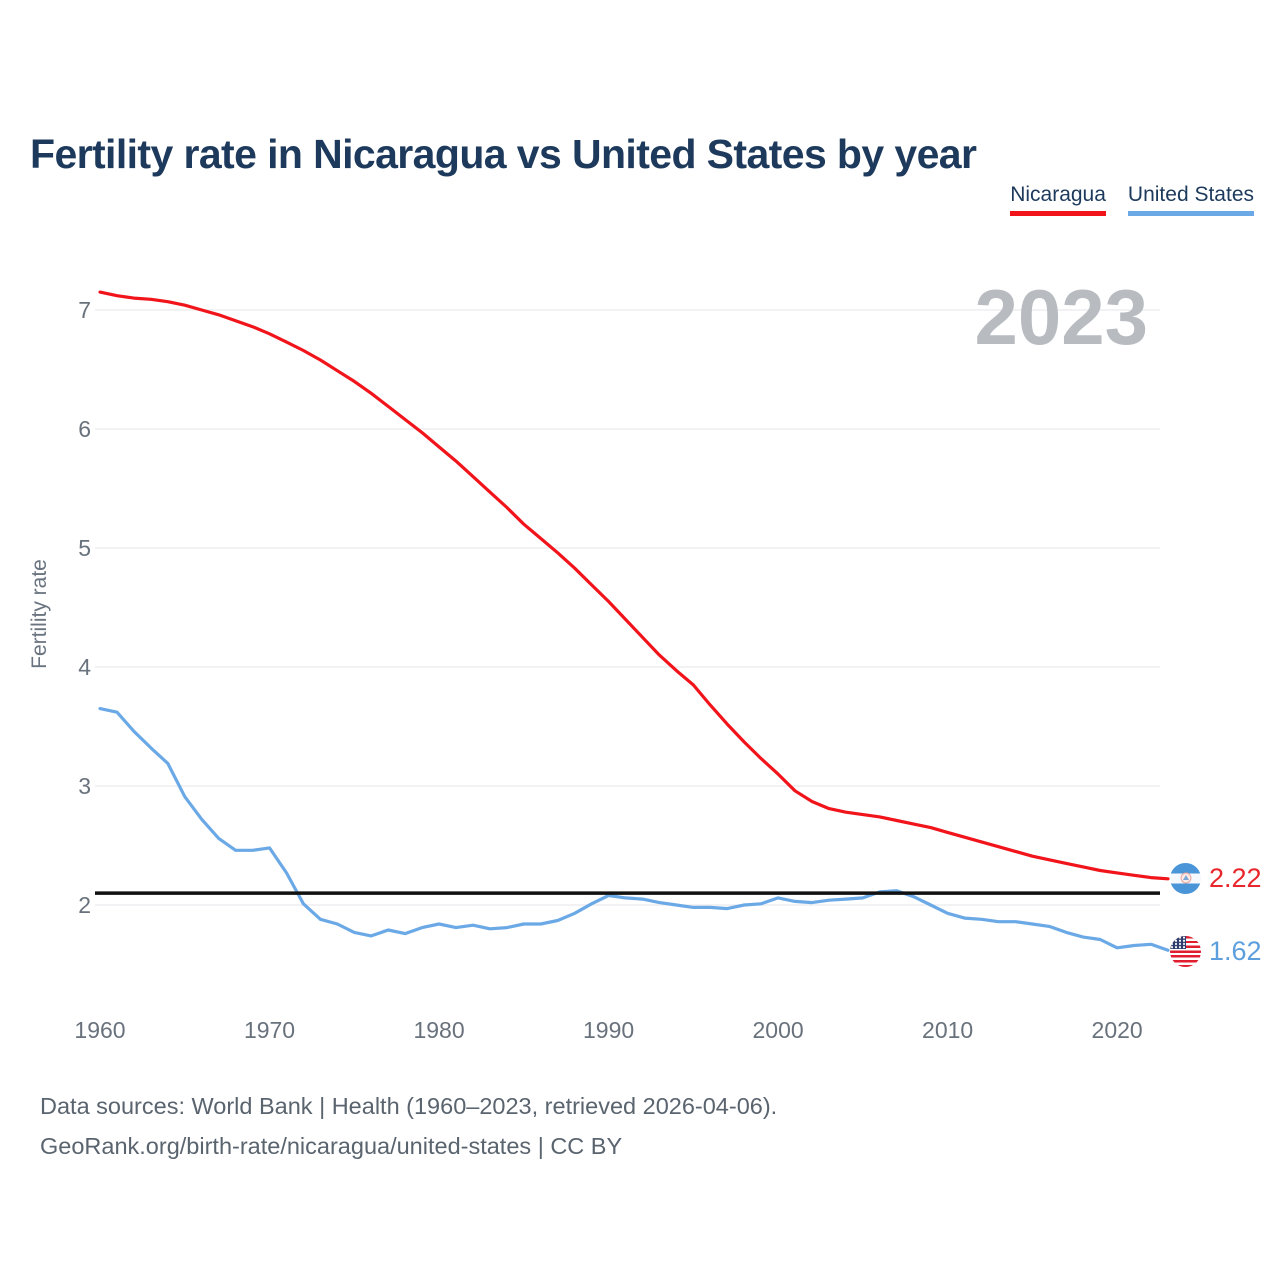 The image size is (1280, 1285). Describe the element at coordinates (438, 1030) in the screenshot. I see `x-tick-label: 1980` at that location.